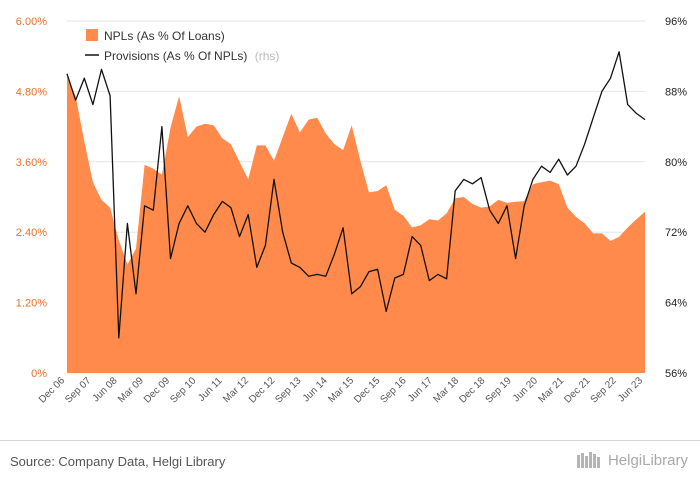  Describe the element at coordinates (78, 390) in the screenshot. I see `x-tick-label: Sep 07` at that location.